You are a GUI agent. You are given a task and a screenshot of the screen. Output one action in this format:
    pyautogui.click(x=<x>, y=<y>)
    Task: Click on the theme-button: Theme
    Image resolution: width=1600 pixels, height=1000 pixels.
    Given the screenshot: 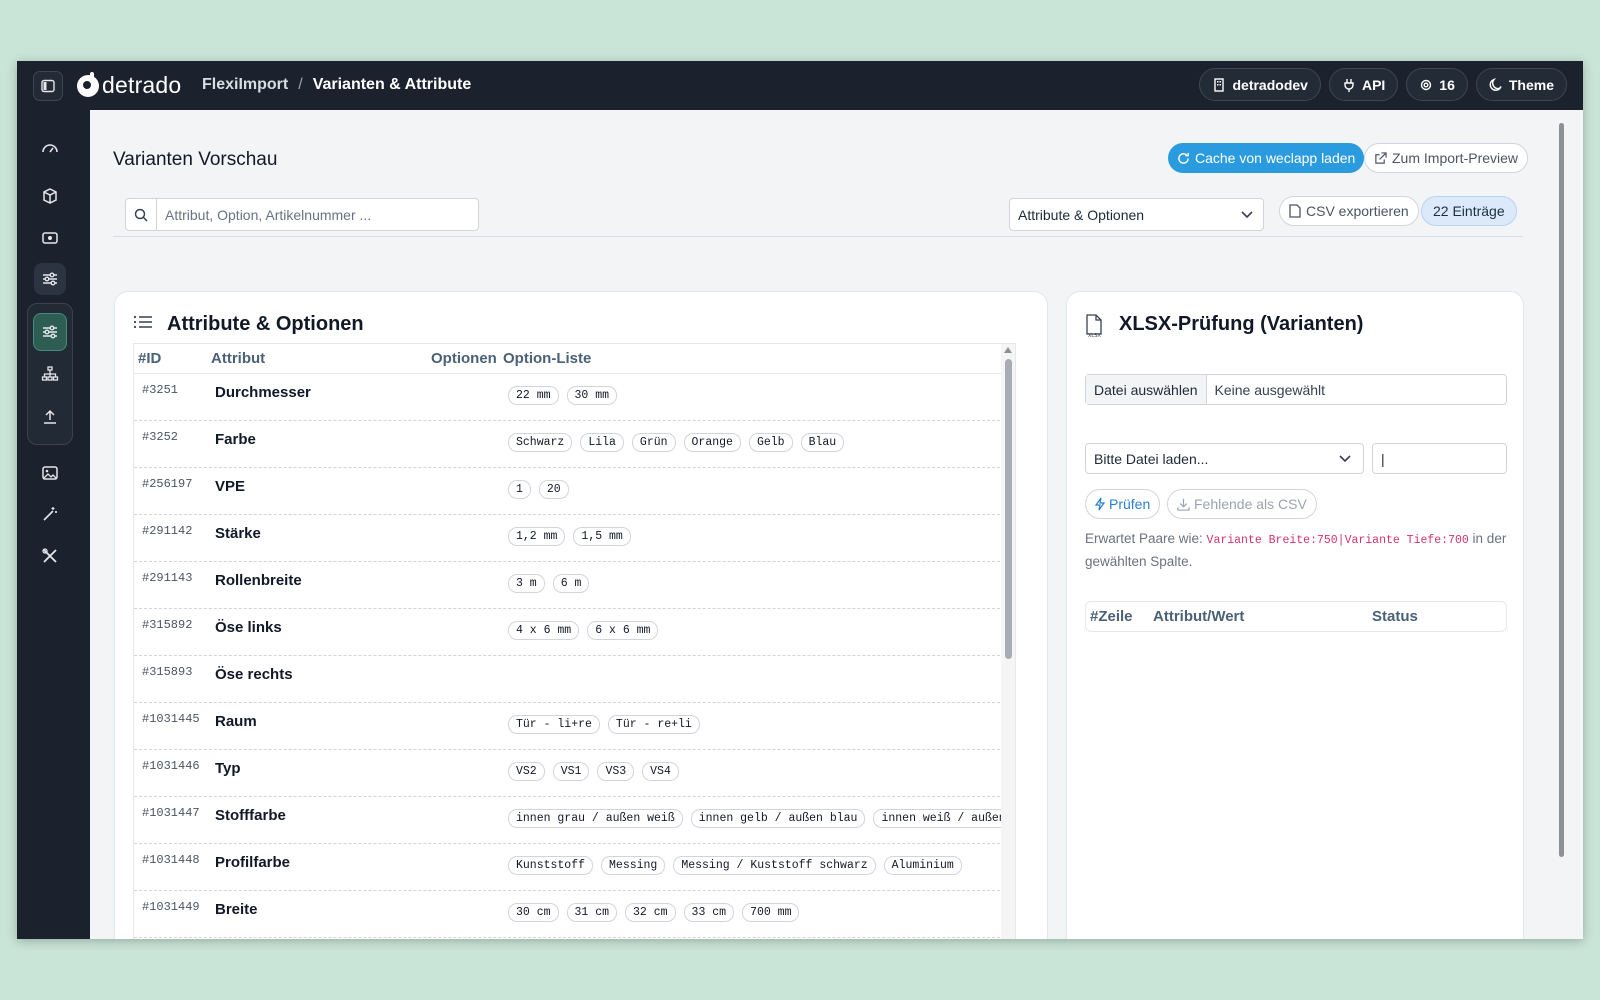 What is the action you would take?
    pyautogui.click(x=1521, y=84)
    